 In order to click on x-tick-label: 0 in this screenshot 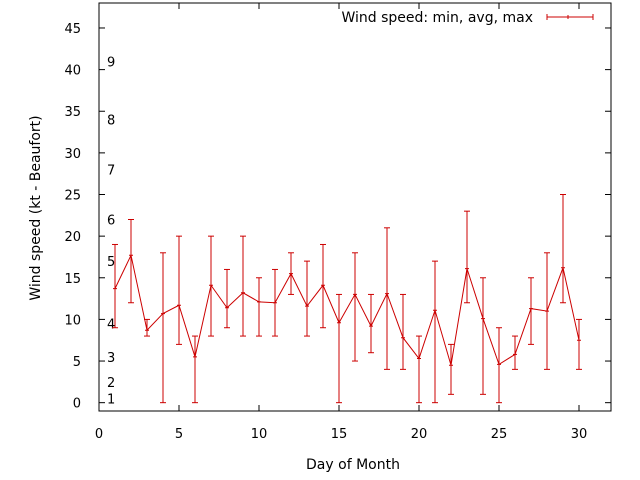, I will do `click(99, 434)`.